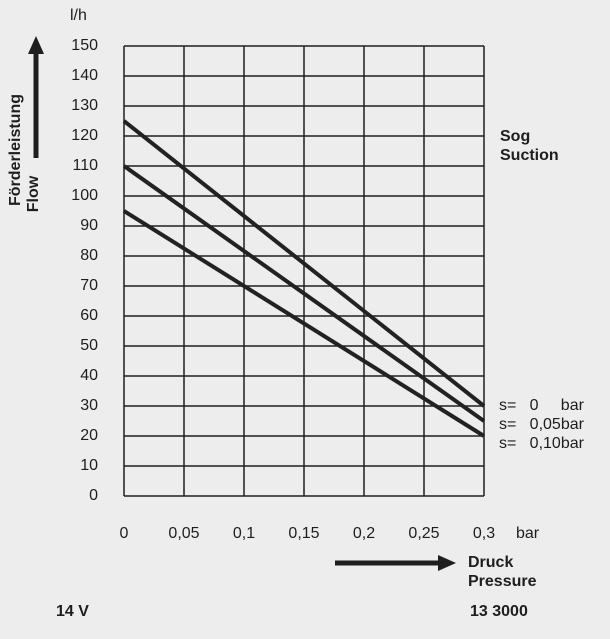  Describe the element at coordinates (183, 533) in the screenshot. I see `x-tick-label: 0,05` at that location.